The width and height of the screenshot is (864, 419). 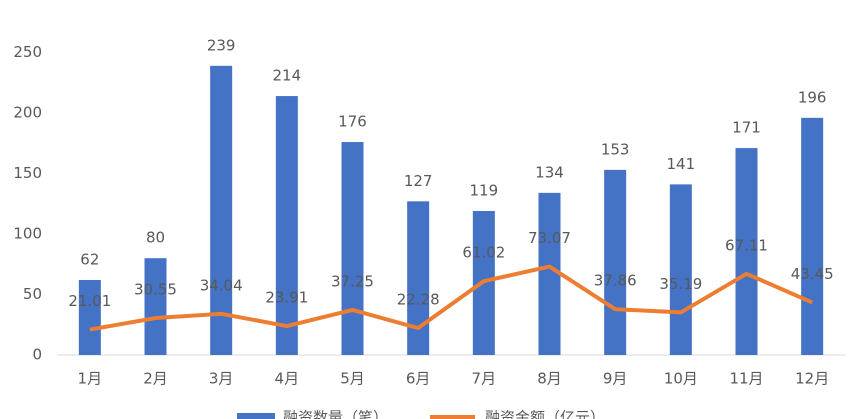 What do you see at coordinates (335, 414) in the screenshot?
I see `legend-label: 融资数量（笔）` at bounding box center [335, 414].